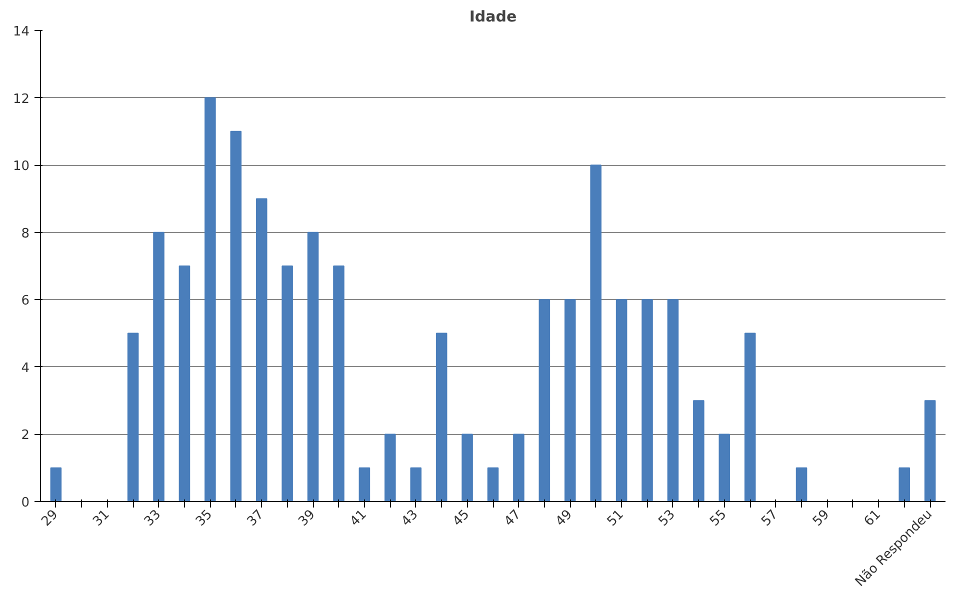  What do you see at coordinates (101, 518) in the screenshot?
I see `x-tick-label: 31` at bounding box center [101, 518].